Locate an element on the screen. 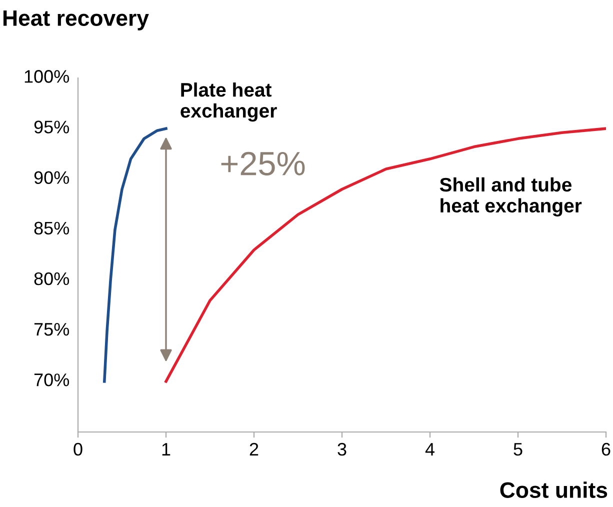 Image resolution: width=613 pixels, height=507 pixels. x-tick-label: 4 is located at coordinates (429, 449).